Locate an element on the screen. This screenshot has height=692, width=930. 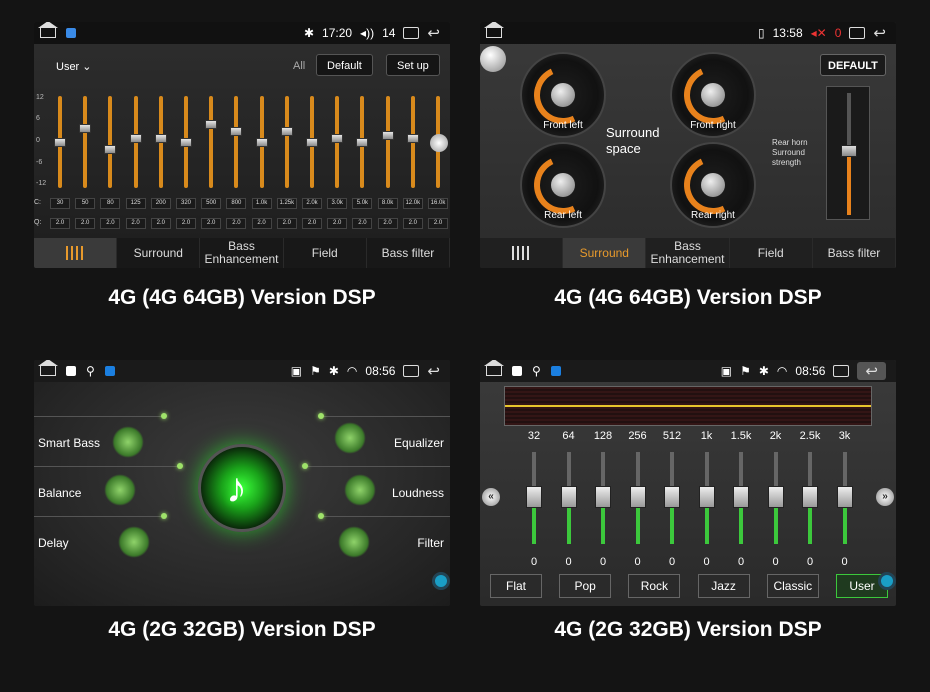
dial-rear-left is located at coordinates (563, 185).